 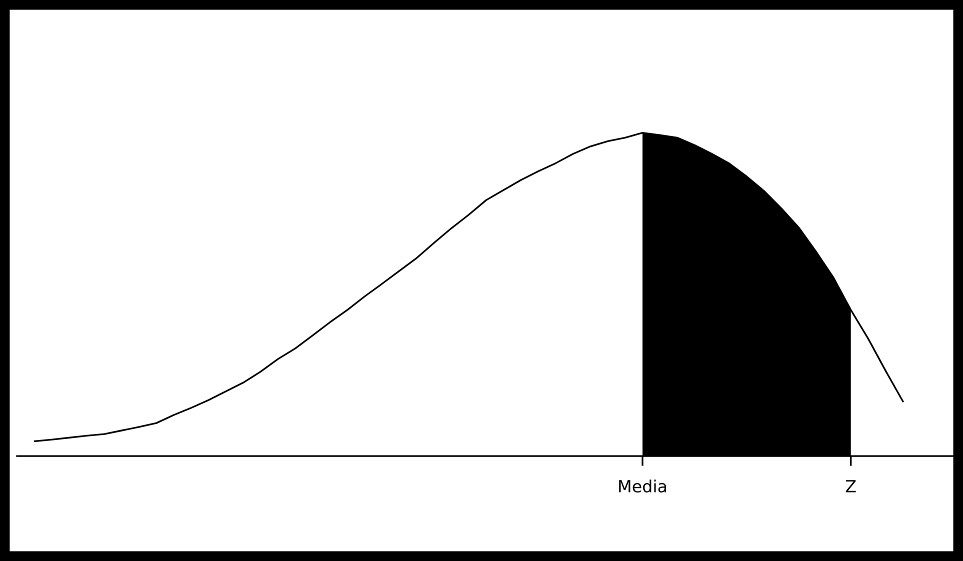 I want to click on x-tick-label: Z, so click(x=851, y=486).